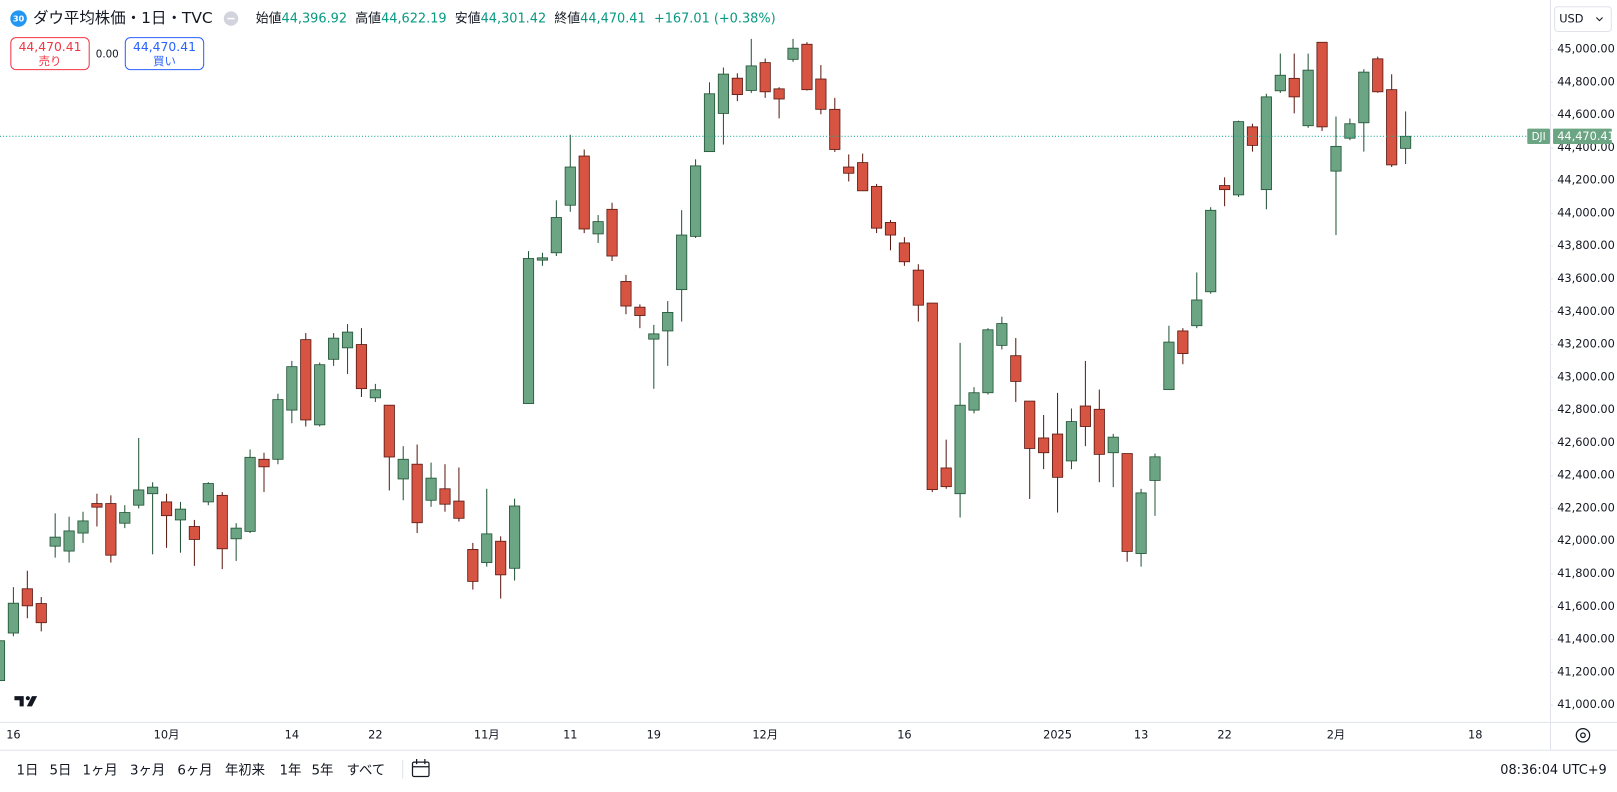 Image resolution: width=1617 pixels, height=792 pixels. What do you see at coordinates (1475, 734) in the screenshot?
I see `x-tick-label: 18` at bounding box center [1475, 734].